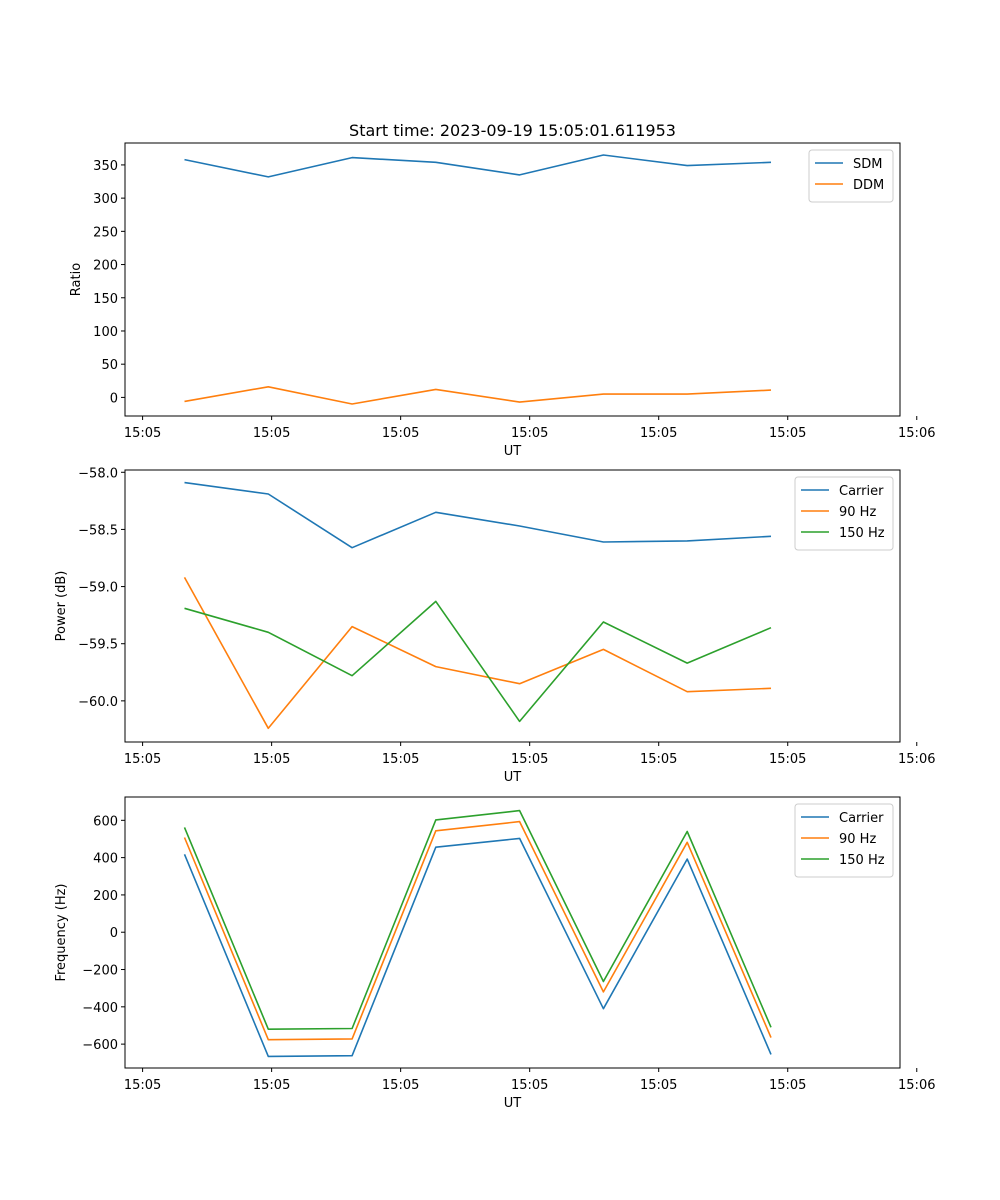 The height and width of the screenshot is (1200, 1000). I want to click on y-tick-label: 400, so click(105, 859).